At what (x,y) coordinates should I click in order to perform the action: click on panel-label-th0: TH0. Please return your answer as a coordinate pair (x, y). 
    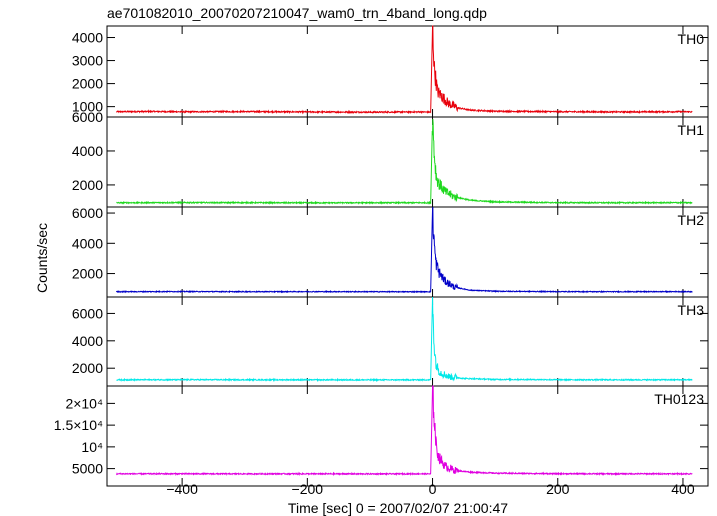
    Looking at the image, I should click on (691, 39).